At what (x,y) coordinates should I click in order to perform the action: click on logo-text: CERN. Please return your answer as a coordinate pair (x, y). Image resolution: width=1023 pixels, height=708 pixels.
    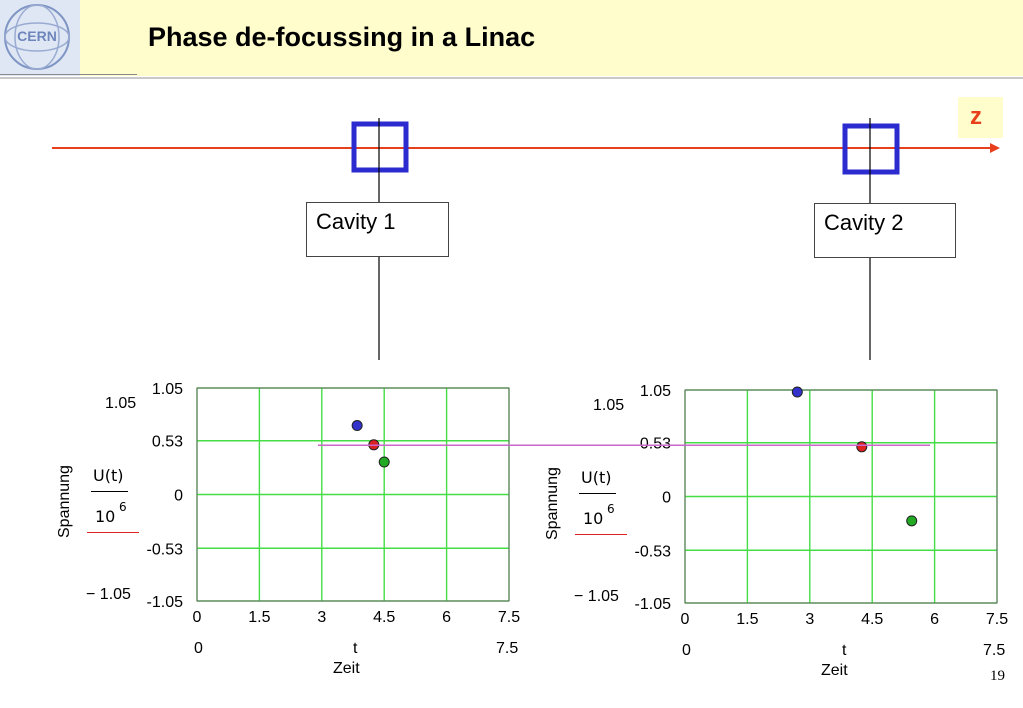
    Looking at the image, I should click on (37, 36).